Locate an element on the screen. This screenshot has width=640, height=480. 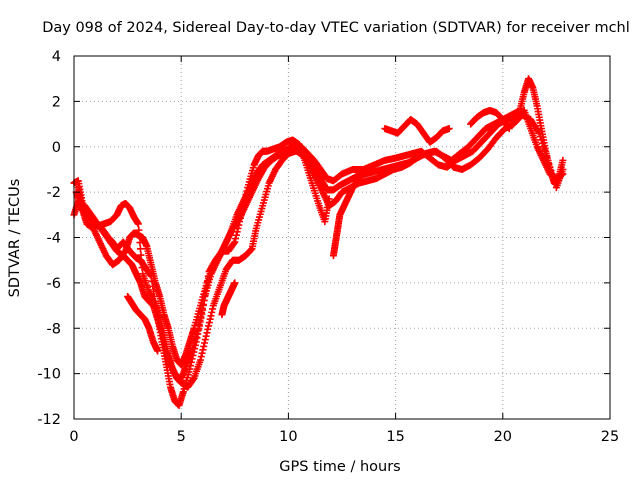
y-tick-label: 4 is located at coordinates (56, 57).